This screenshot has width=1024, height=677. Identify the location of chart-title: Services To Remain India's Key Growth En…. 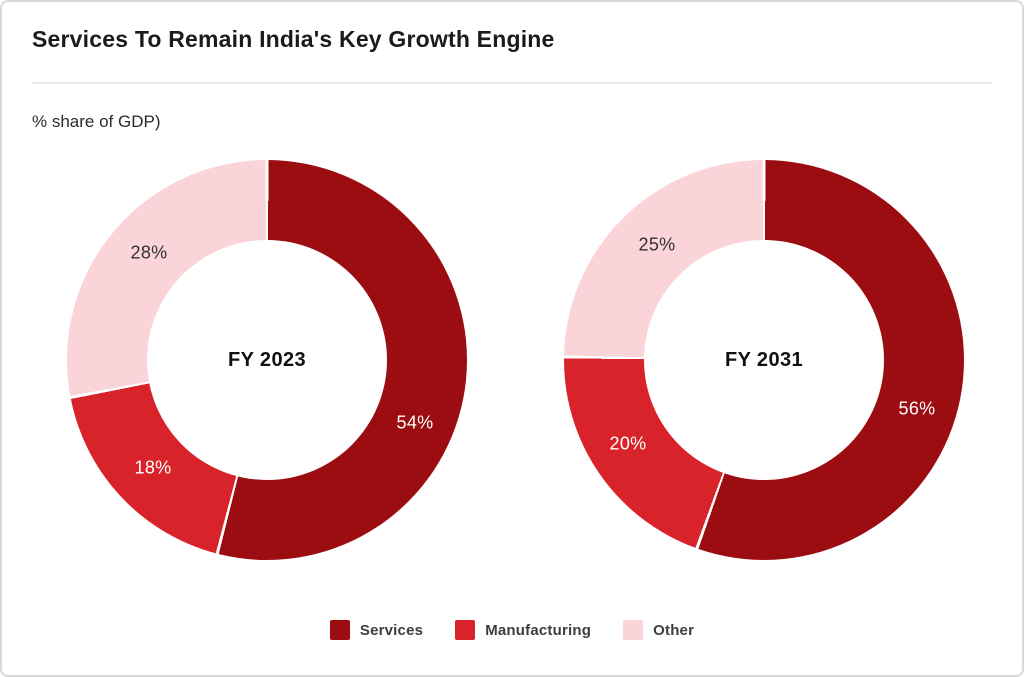
(293, 39).